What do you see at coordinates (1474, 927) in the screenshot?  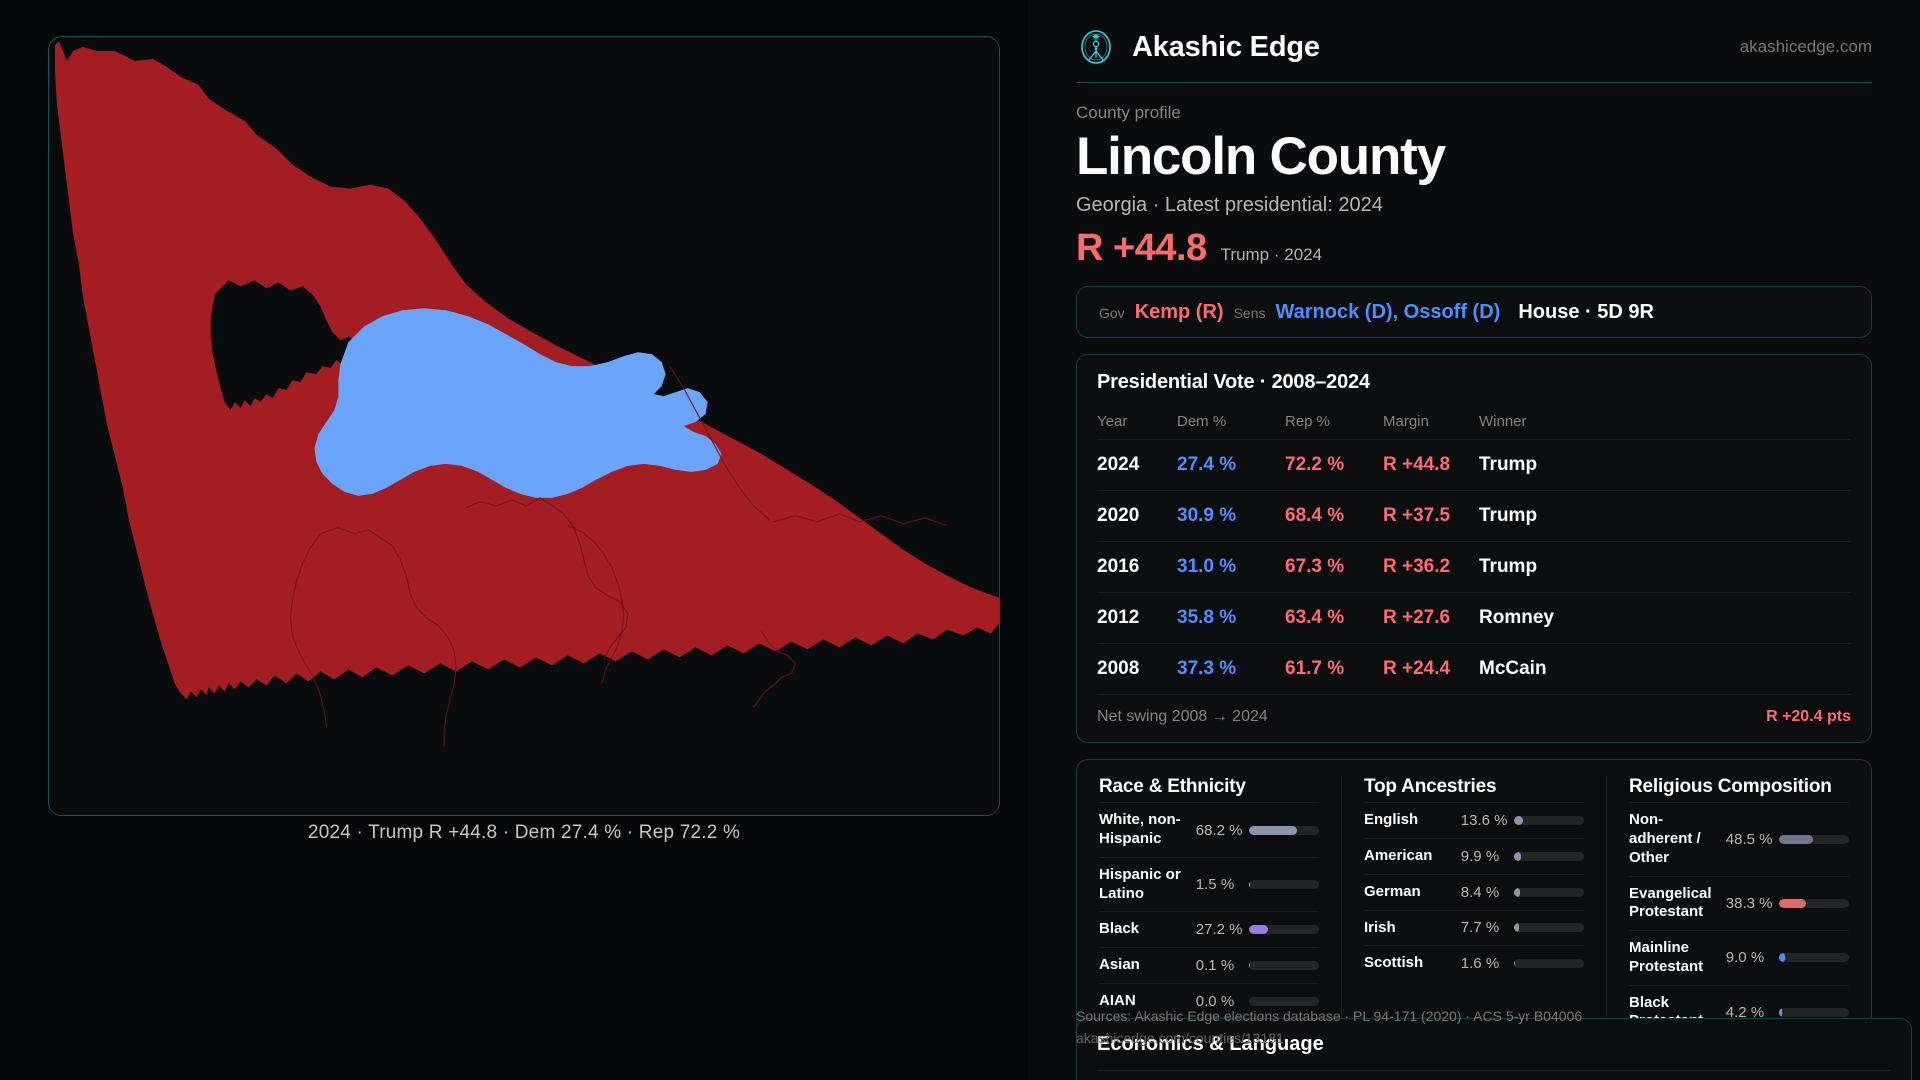 I see `list-item: Irish 7.7 %` at bounding box center [1474, 927].